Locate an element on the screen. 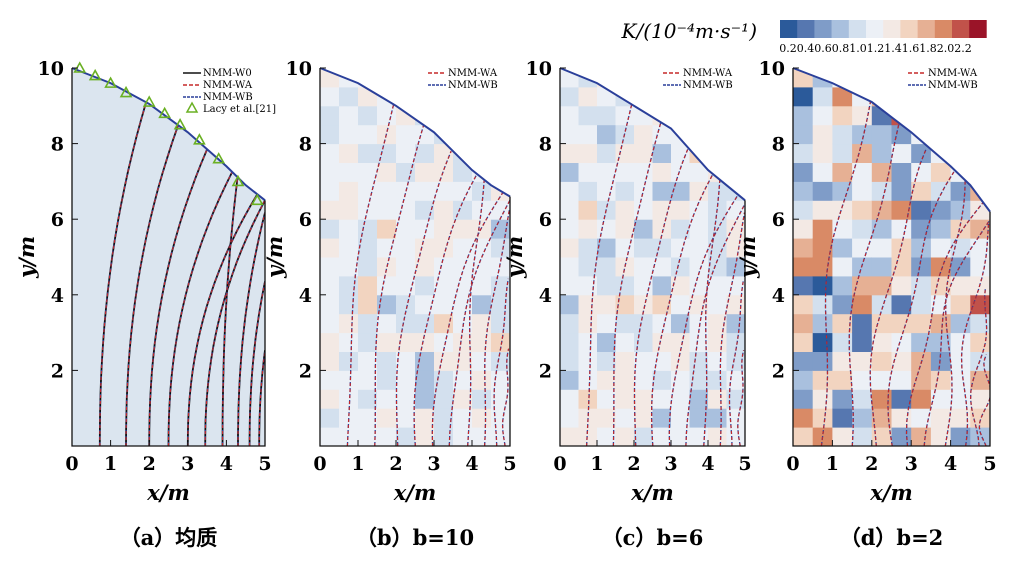 The height and width of the screenshot is (566, 1012). lacy-point-marker is located at coordinates (180, 124).